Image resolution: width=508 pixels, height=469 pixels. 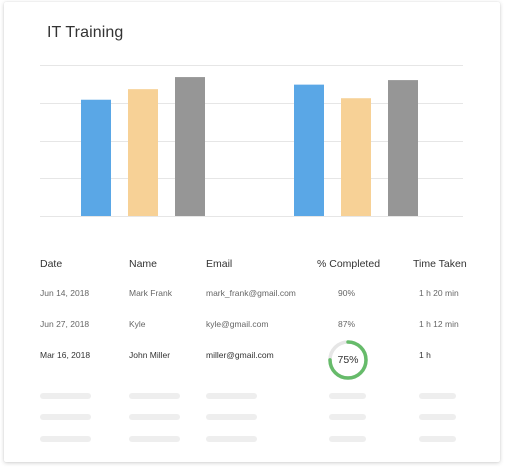 I want to click on cell-date: Jun 14, 2018, so click(x=65, y=293).